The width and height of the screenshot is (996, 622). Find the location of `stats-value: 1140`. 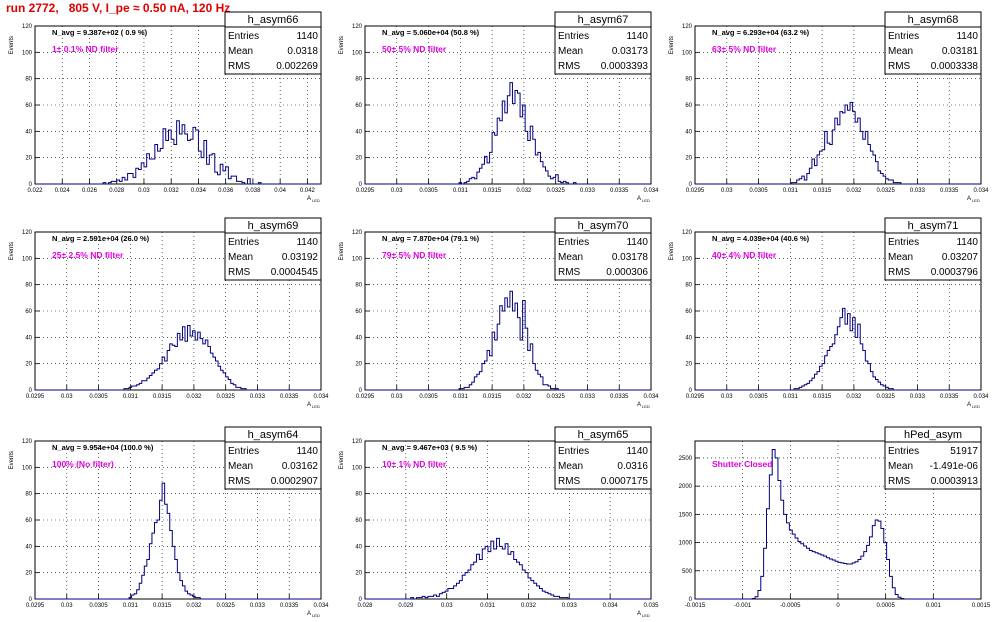

stats-value: 1140 is located at coordinates (967, 36).